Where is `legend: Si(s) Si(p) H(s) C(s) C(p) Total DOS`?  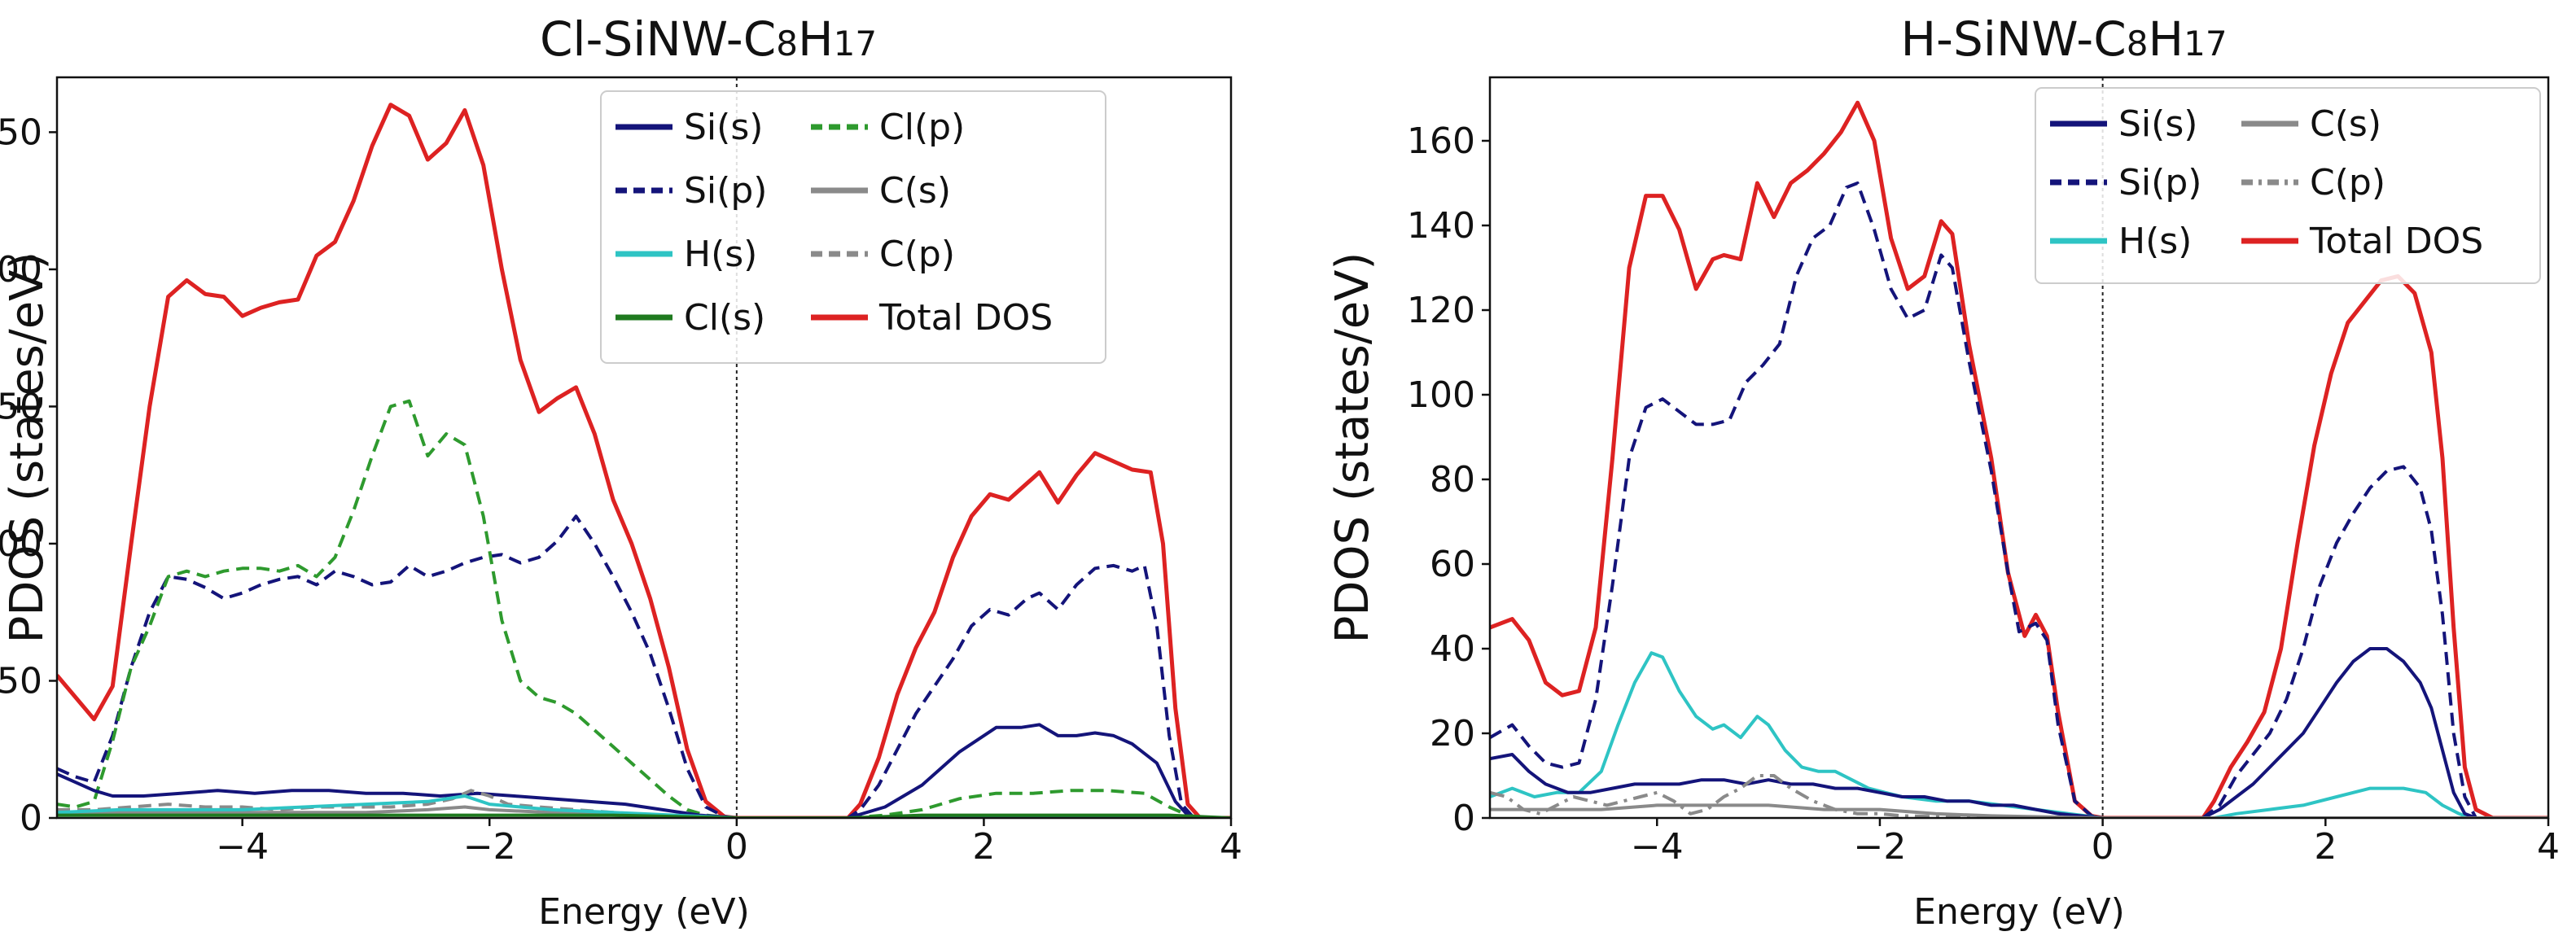 legend: Si(s) Si(p) H(s) C(s) C(p) Total DOS is located at coordinates (2288, 186).